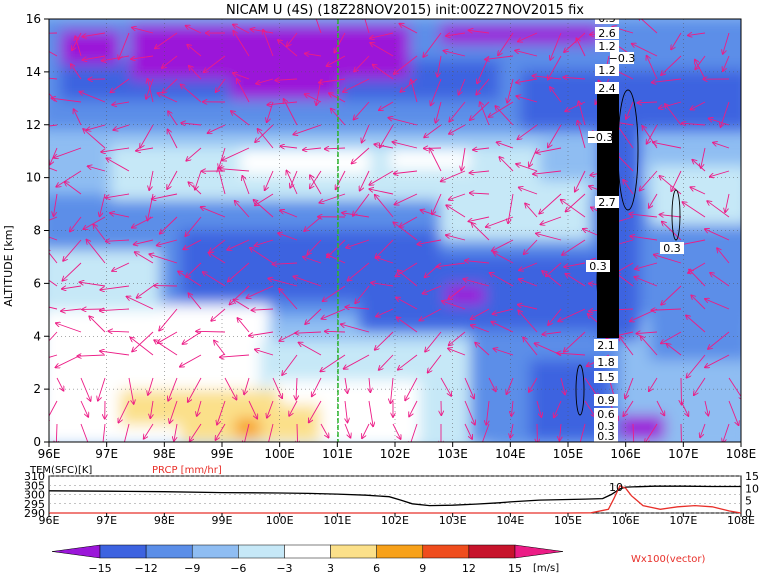 Image resolution: width=767 pixels, height=575 pixels. I want to click on line-x-tick-label: 97E, so click(106, 520).